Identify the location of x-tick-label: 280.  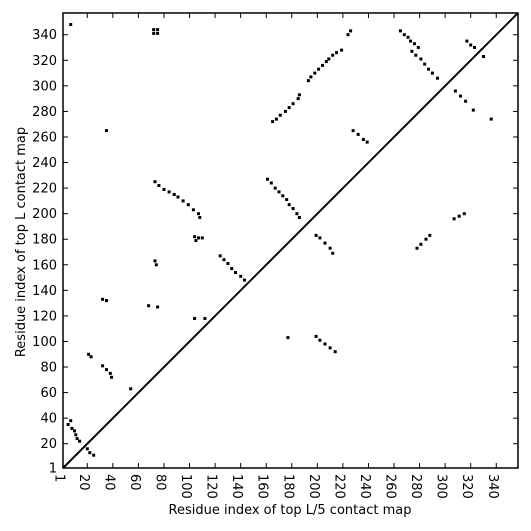
(415, 486).